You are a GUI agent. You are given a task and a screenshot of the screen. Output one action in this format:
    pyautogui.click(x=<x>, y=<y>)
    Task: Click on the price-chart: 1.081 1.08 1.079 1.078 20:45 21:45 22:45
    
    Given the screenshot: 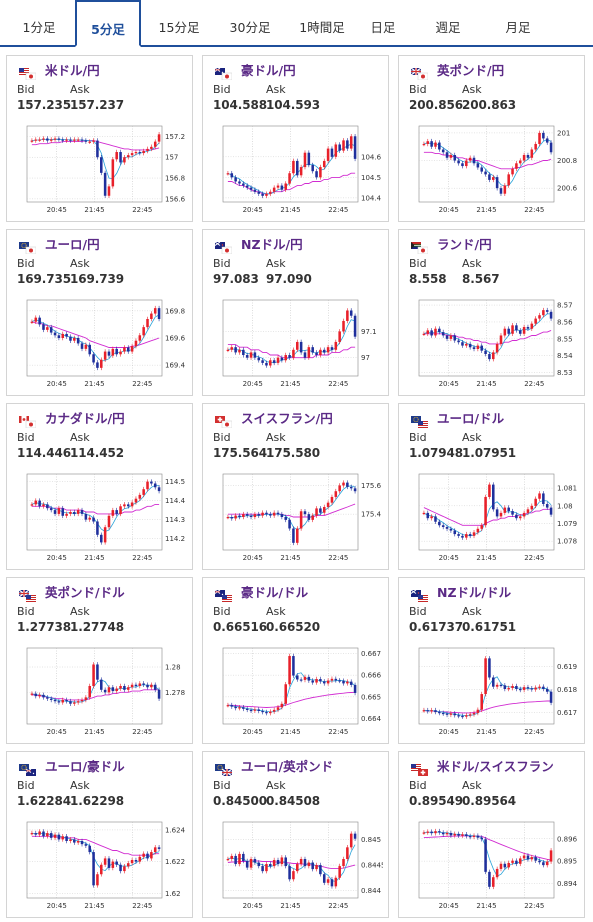 What is the action you would take?
    pyautogui.click(x=494, y=516)
    